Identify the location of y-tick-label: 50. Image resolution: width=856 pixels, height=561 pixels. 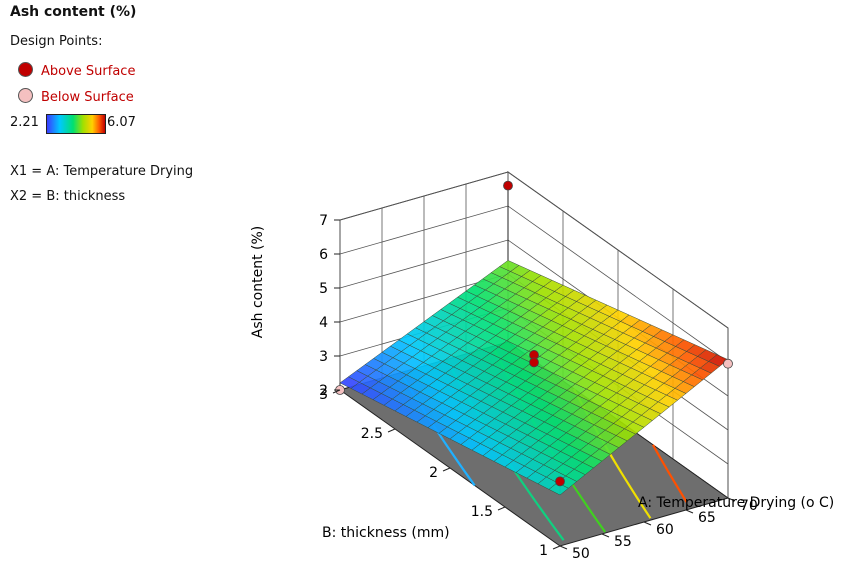
(581, 553).